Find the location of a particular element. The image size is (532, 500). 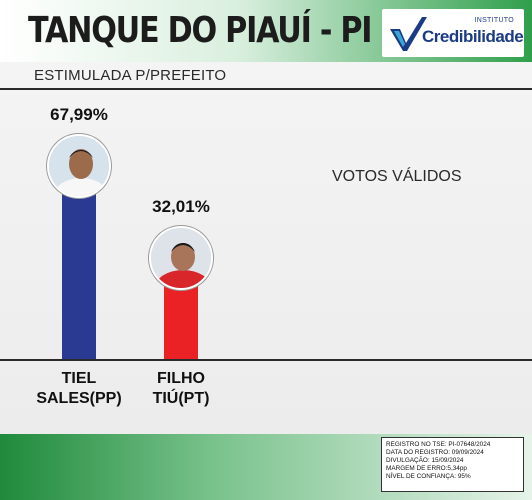

avatar-filho-tiu is located at coordinates (181, 258).